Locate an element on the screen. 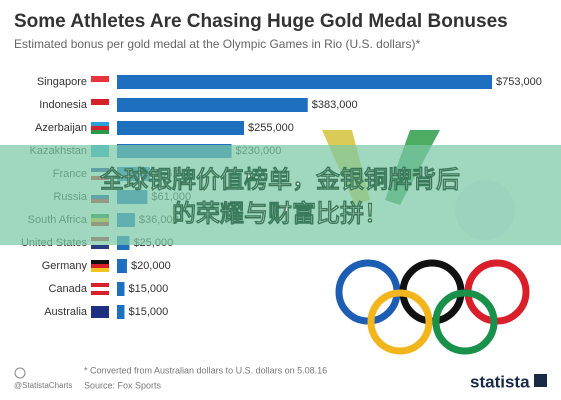  category-label: Australia is located at coordinates (66, 312).